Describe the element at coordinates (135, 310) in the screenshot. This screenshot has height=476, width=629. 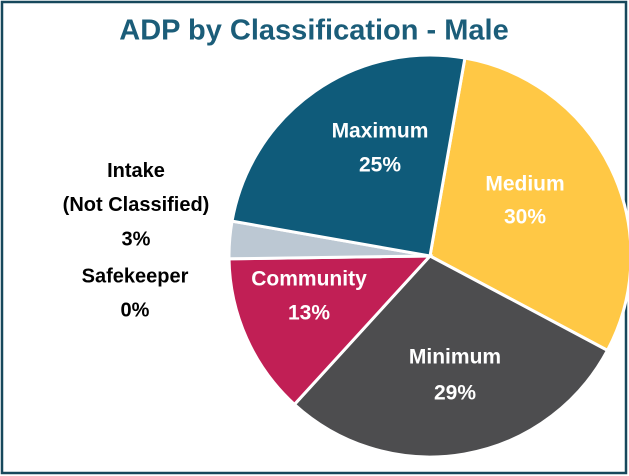
I see `slice-value: 0%` at that location.